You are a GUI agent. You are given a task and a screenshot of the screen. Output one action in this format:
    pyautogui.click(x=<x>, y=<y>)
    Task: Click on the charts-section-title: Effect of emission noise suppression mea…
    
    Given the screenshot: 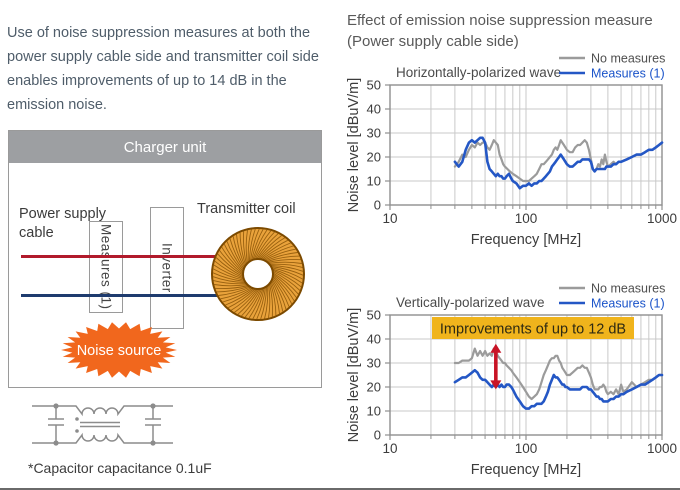 What is the action you would take?
    pyautogui.click(x=513, y=31)
    